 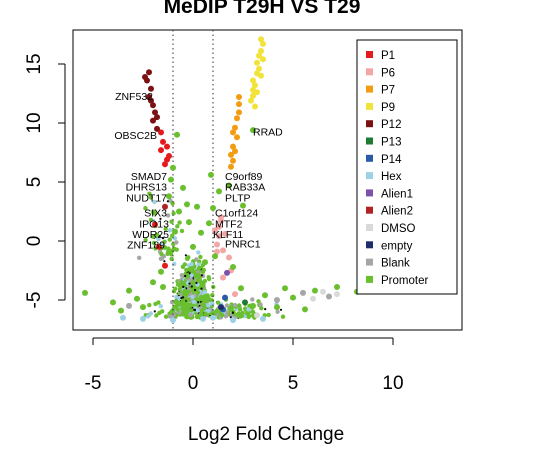 I want to click on series-p1, so click(x=162, y=199).